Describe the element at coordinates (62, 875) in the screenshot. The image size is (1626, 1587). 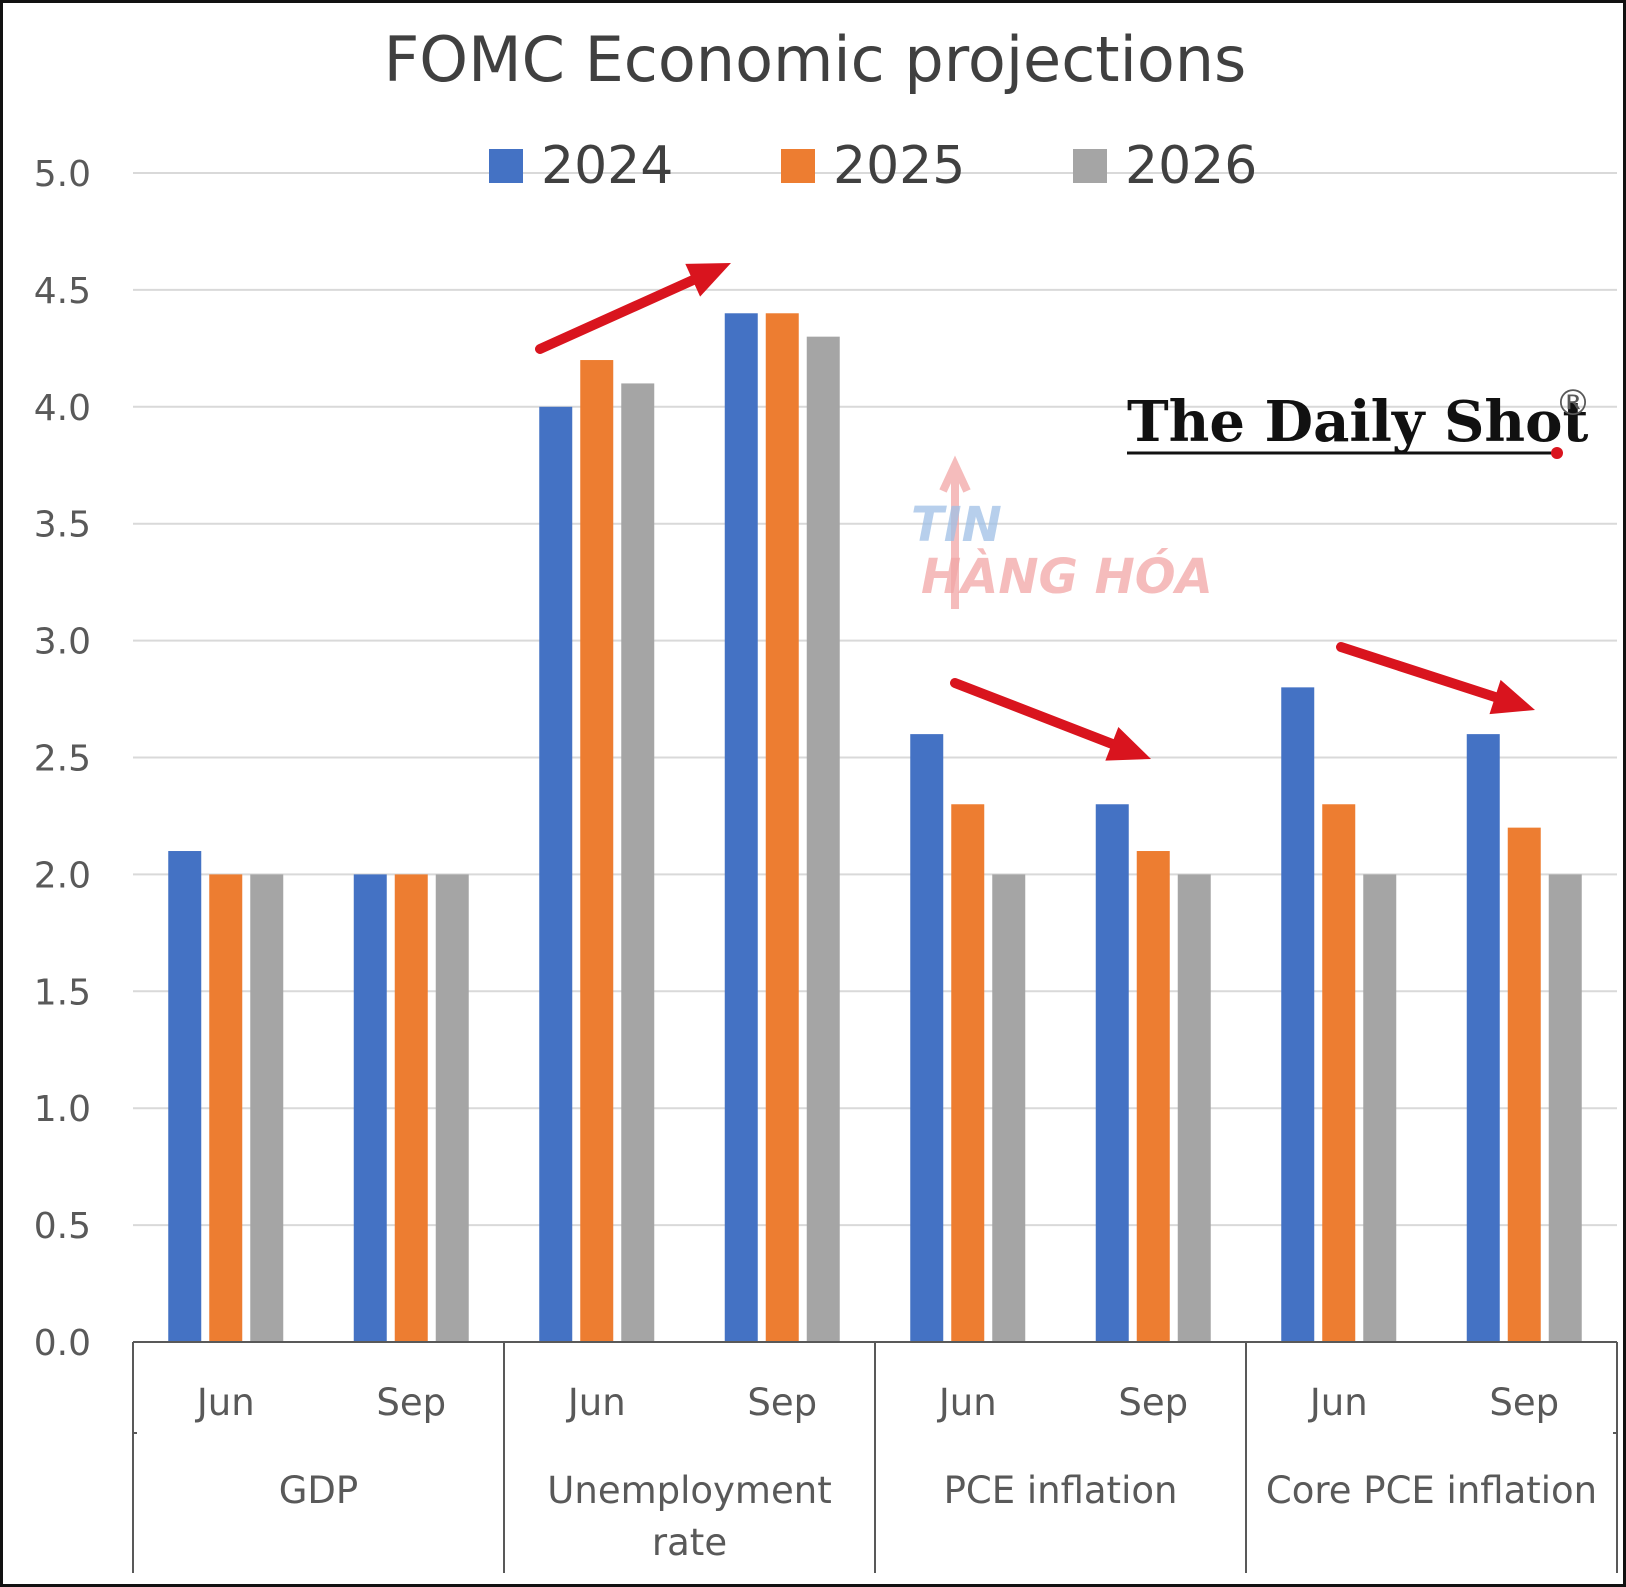
I see `y-tick-label: 2.0` at that location.